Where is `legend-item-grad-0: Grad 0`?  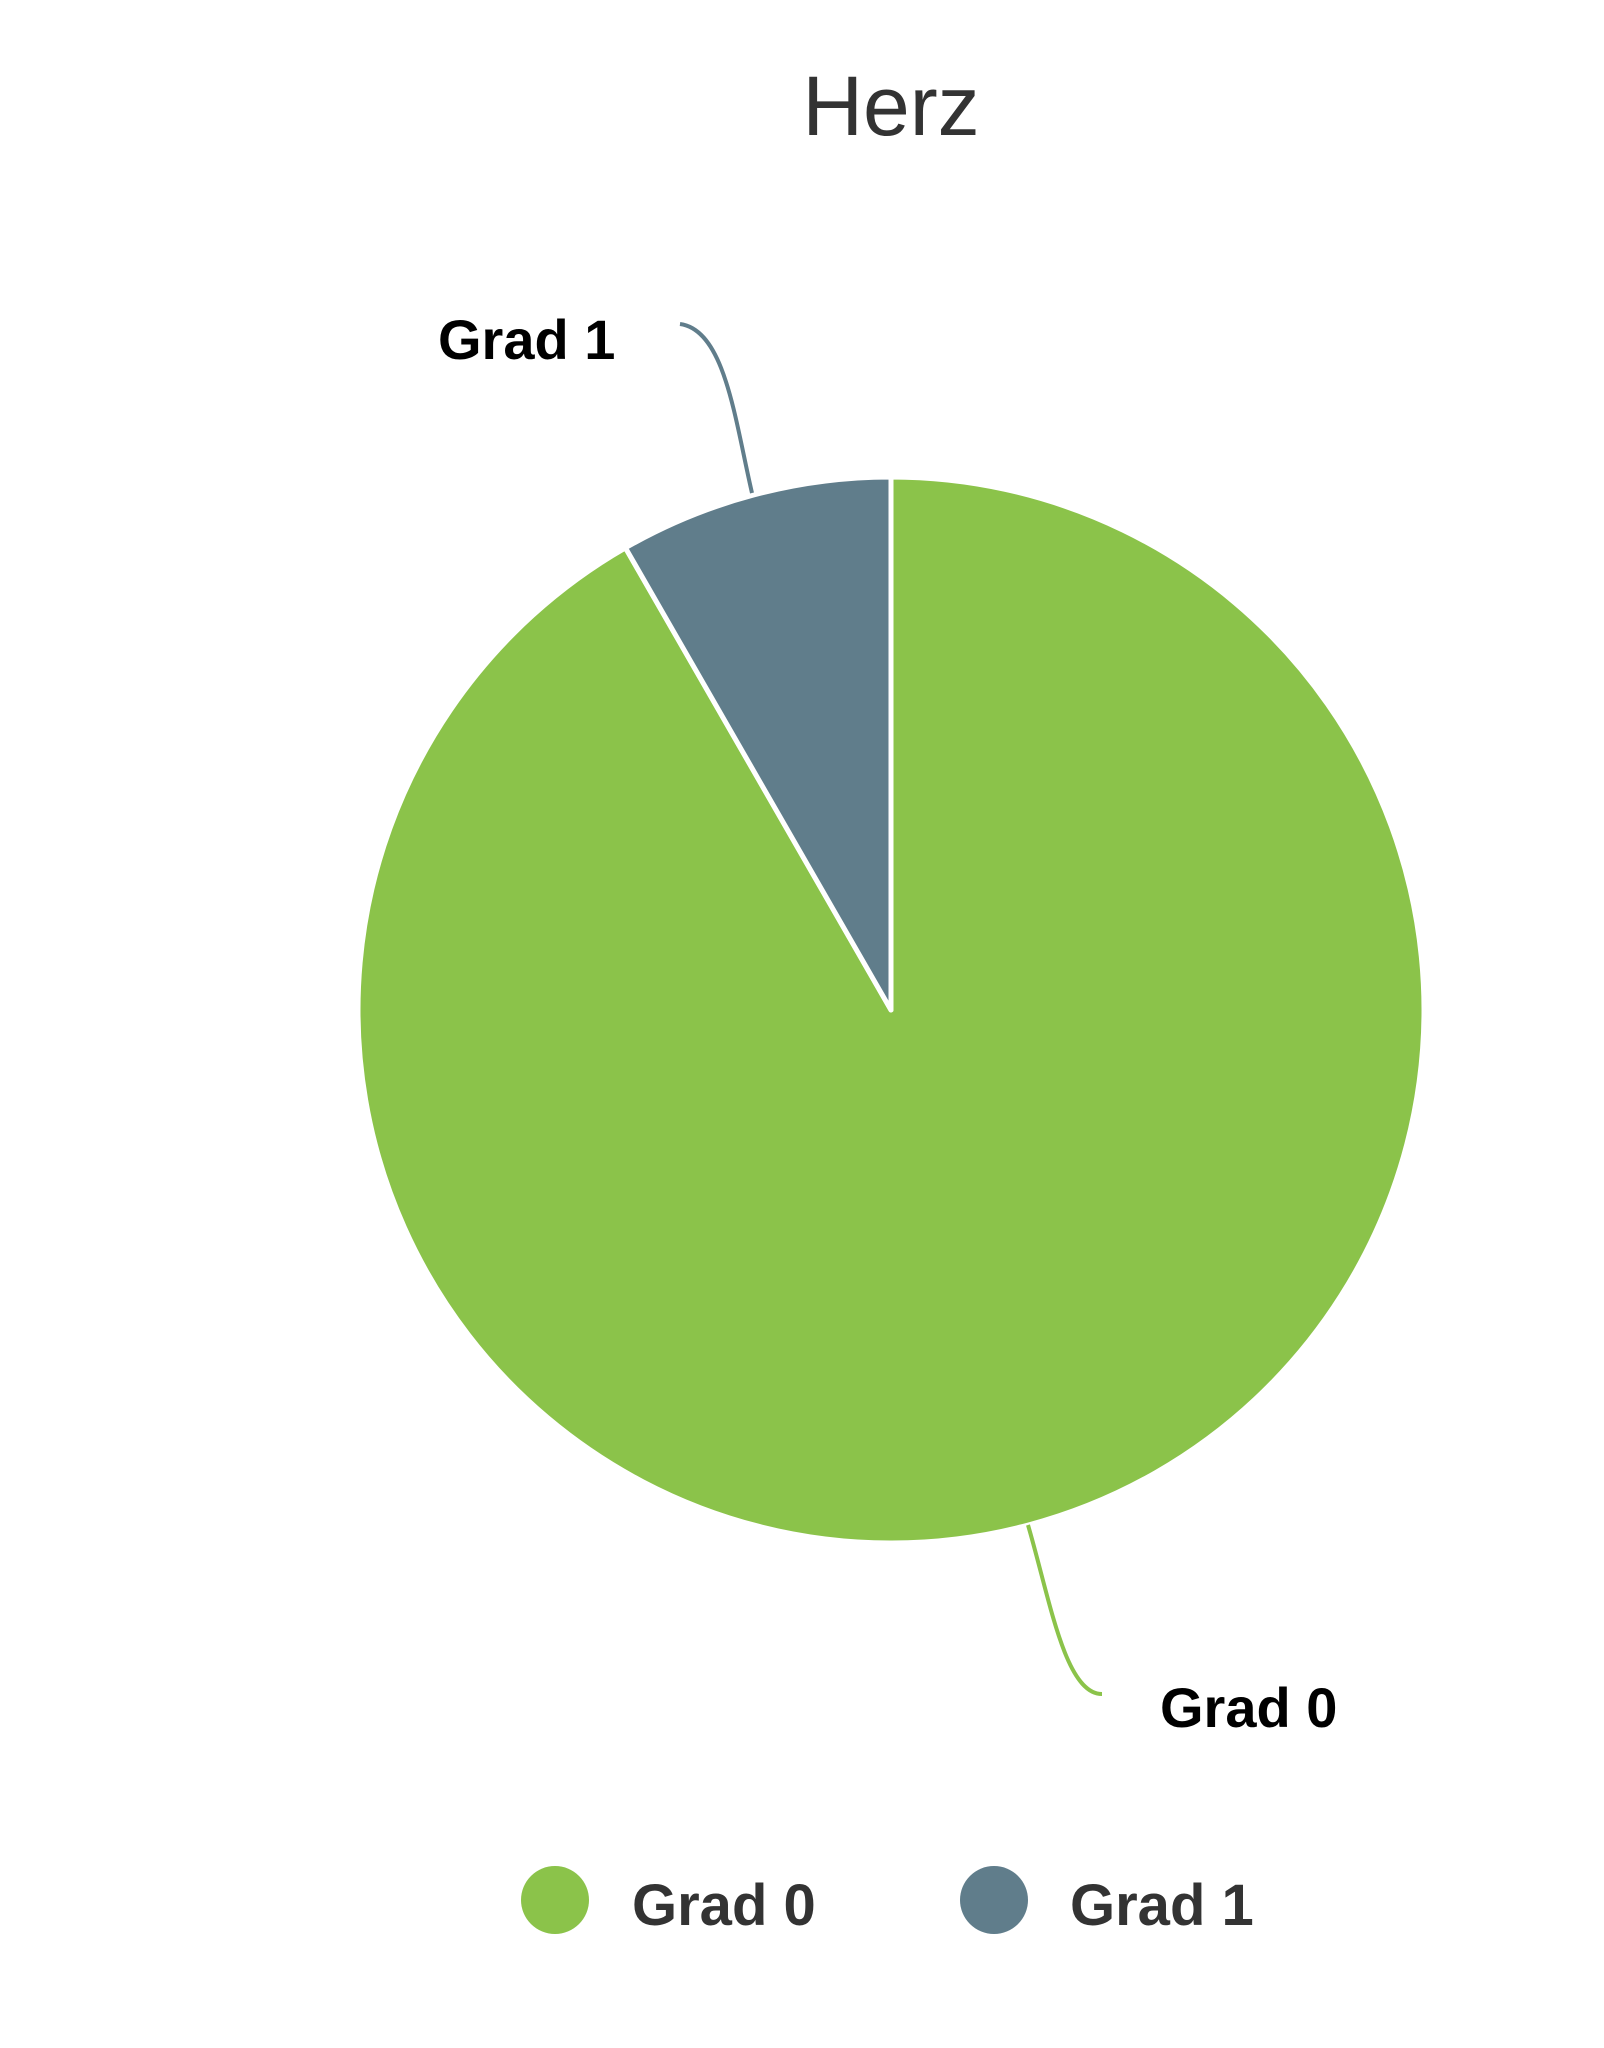 legend-item-grad-0: Grad 0 is located at coordinates (668, 1902).